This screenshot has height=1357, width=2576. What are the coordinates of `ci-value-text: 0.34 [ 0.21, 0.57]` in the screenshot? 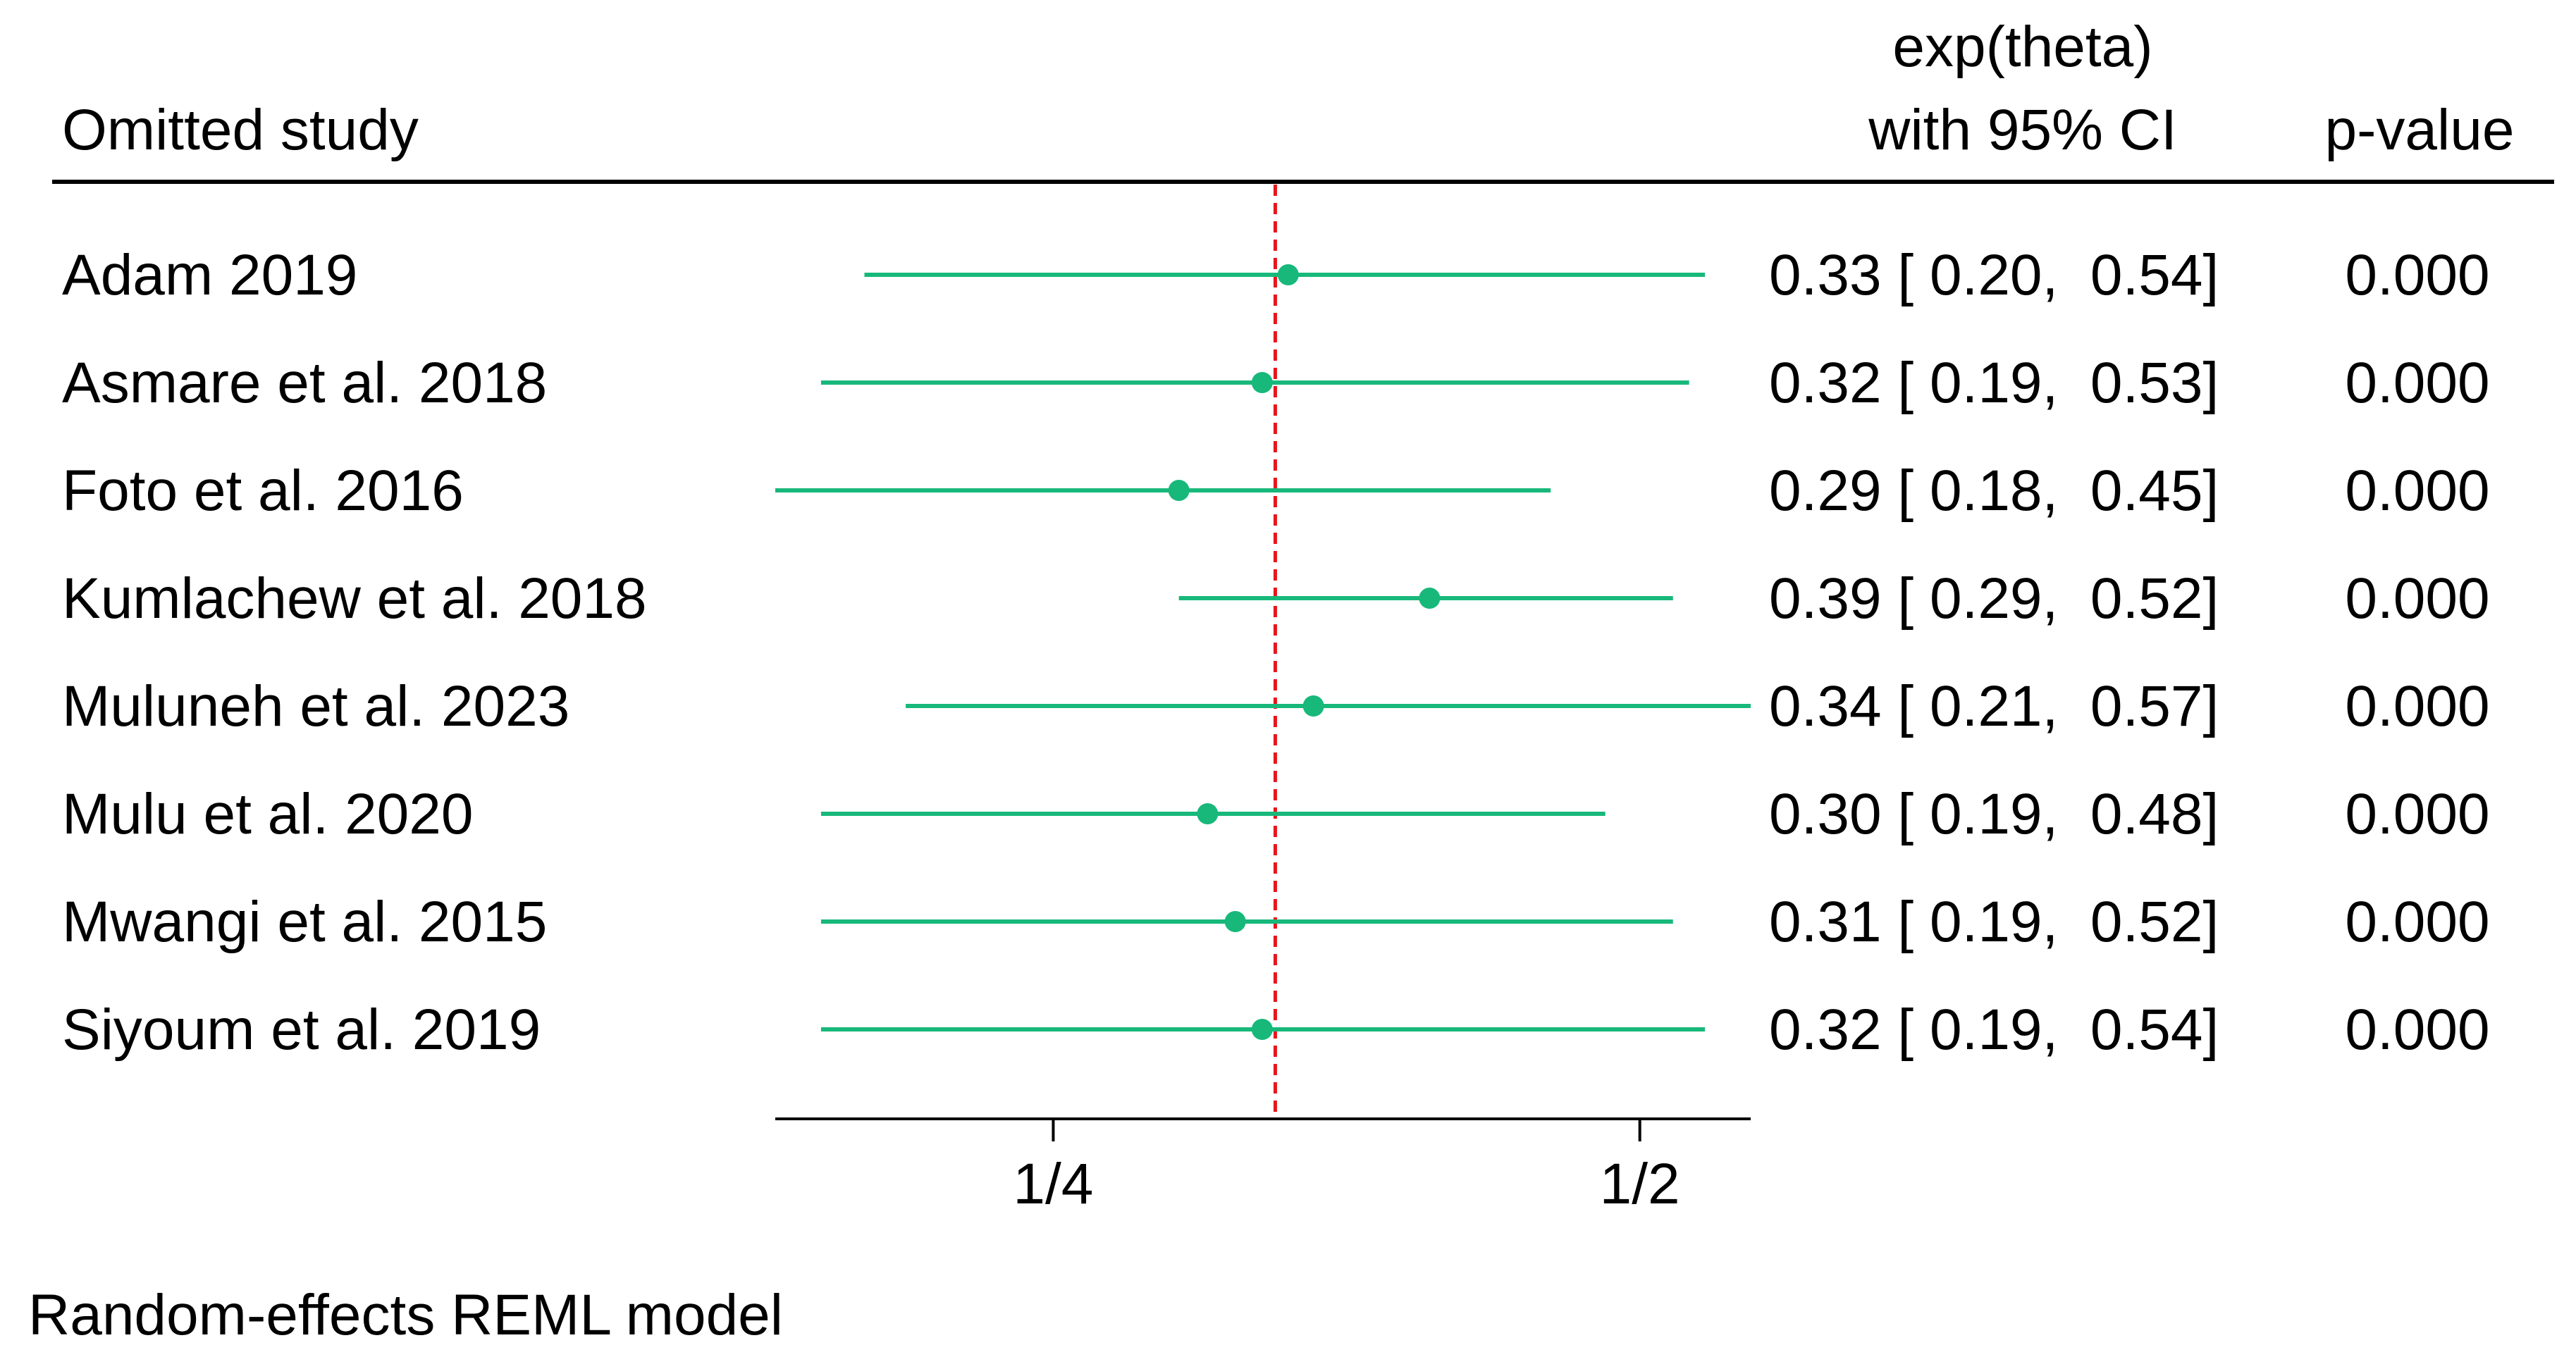 It's located at (1994, 706).